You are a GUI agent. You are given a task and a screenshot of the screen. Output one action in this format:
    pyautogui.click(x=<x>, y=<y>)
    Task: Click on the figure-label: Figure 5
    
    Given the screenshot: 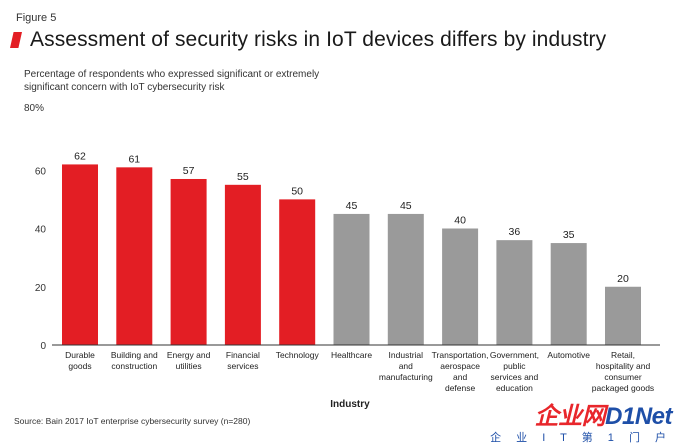 What is the action you would take?
    pyautogui.click(x=36, y=18)
    